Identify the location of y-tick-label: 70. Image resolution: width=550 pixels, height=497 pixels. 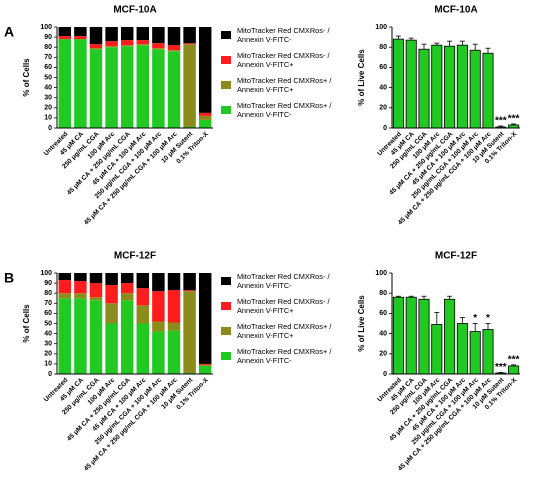
(48, 303).